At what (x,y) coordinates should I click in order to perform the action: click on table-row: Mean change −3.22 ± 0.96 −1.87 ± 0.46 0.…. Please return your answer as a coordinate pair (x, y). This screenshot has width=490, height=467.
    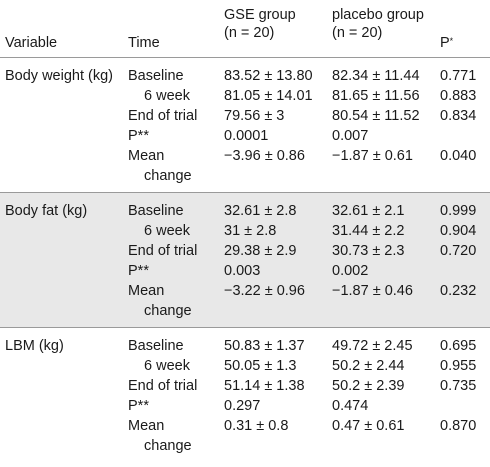
    Looking at the image, I should click on (245, 304).